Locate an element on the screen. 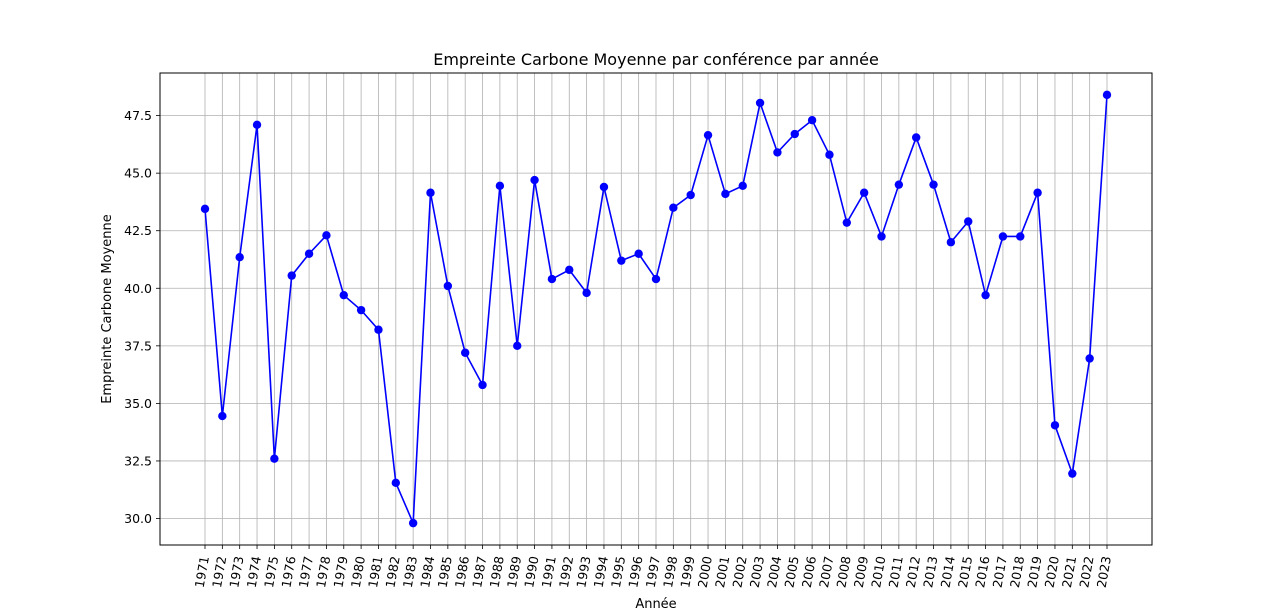  x-tick-label: 1976 is located at coordinates (288, 572).